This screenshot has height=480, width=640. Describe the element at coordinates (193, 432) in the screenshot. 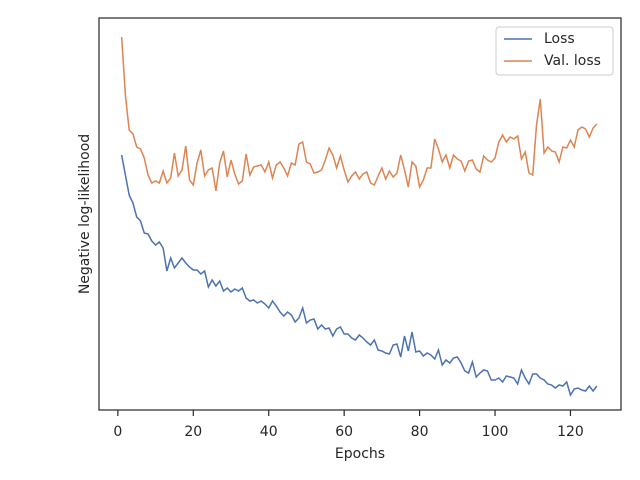

I see `x-tick-label: 20` at that location.